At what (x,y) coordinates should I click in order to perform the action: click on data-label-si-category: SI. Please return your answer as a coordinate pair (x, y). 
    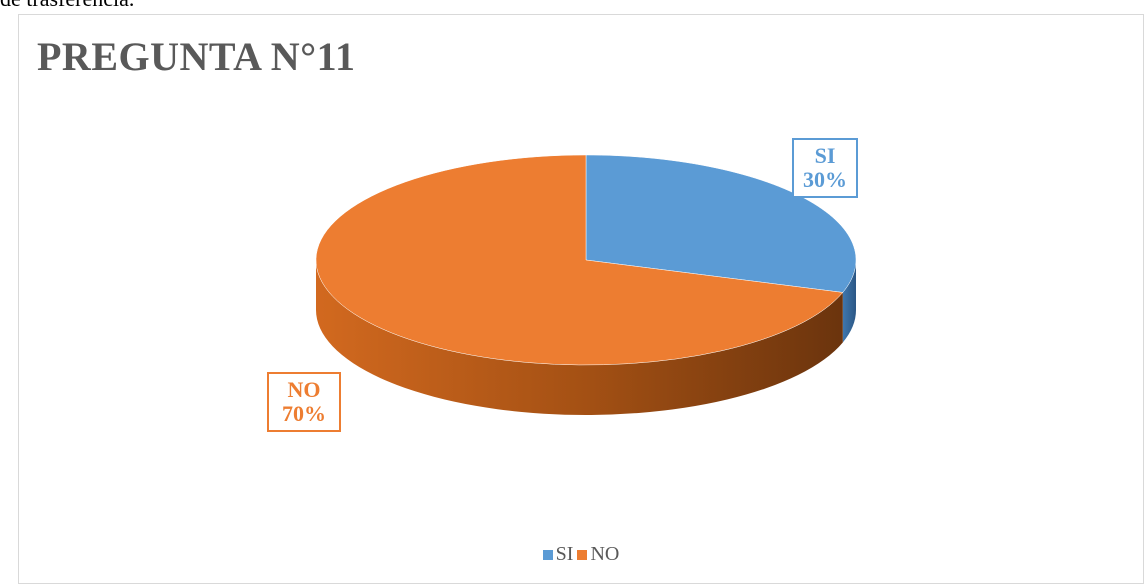
    Looking at the image, I should click on (825, 155).